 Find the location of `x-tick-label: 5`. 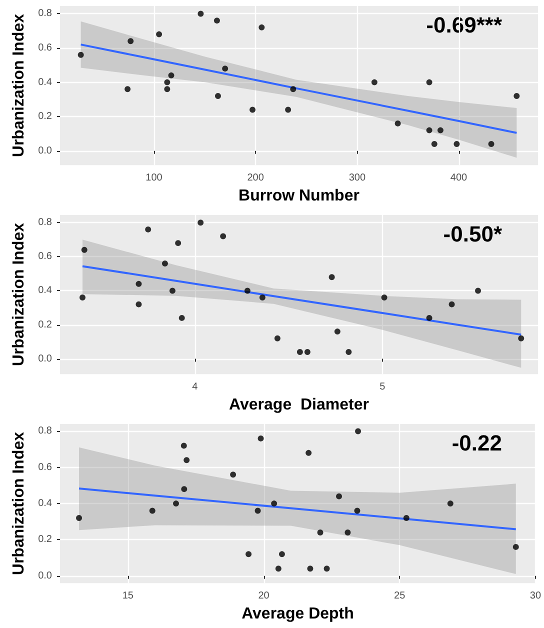

x-tick-label: 5 is located at coordinates (383, 387).